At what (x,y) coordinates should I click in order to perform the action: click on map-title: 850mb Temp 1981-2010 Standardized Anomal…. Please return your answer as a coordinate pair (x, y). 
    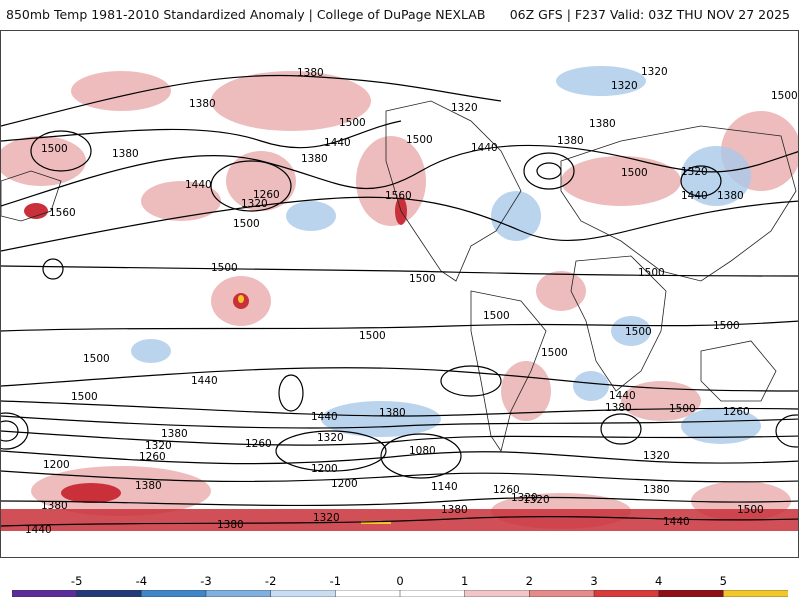
    Looking at the image, I should click on (246, 14).